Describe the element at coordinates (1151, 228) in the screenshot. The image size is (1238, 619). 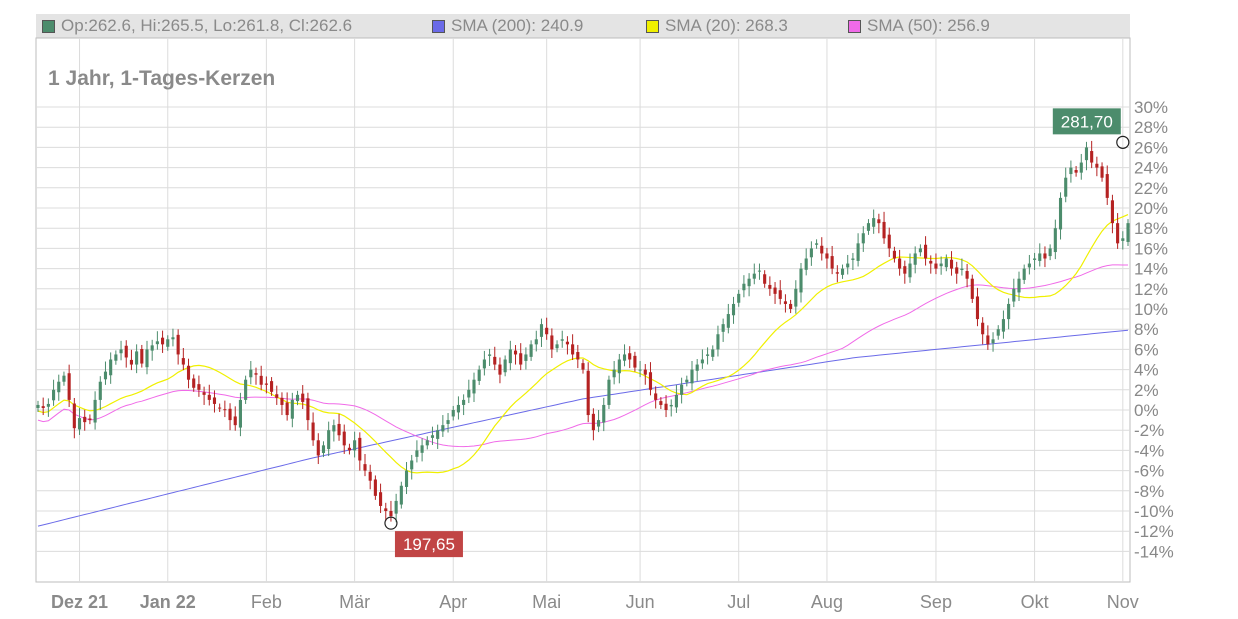
I see `y-tick-label: 18%` at that location.